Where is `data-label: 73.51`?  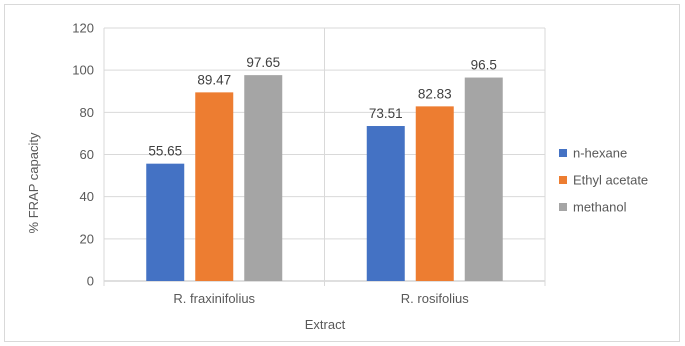
data-label: 73.51 is located at coordinates (386, 113).